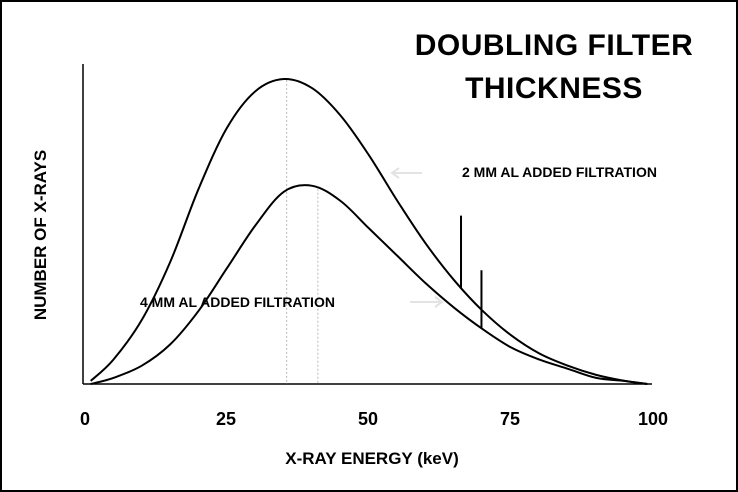 This screenshot has width=738, height=492. I want to click on x-axis-title: X-RAY ENERGY (keV), so click(372, 458).